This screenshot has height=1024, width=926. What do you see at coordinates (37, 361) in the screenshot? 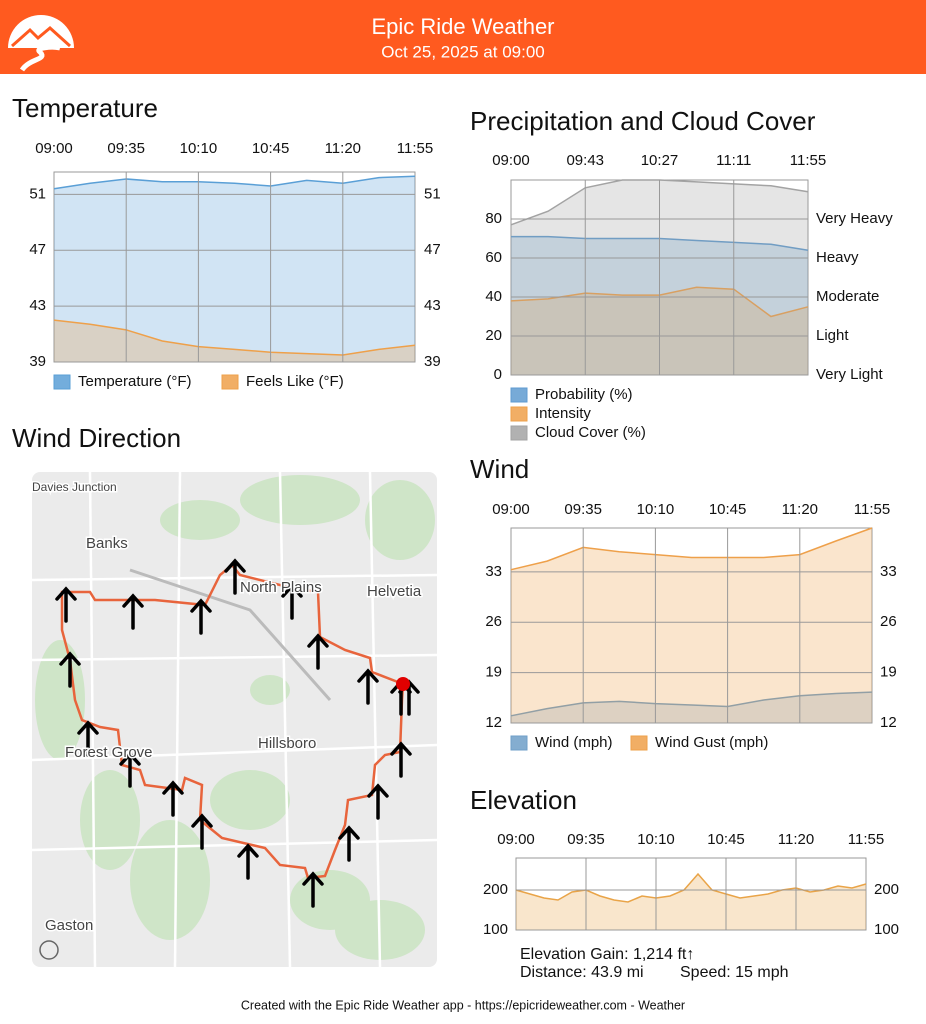
I see `y-tick-label: 39` at bounding box center [37, 361].